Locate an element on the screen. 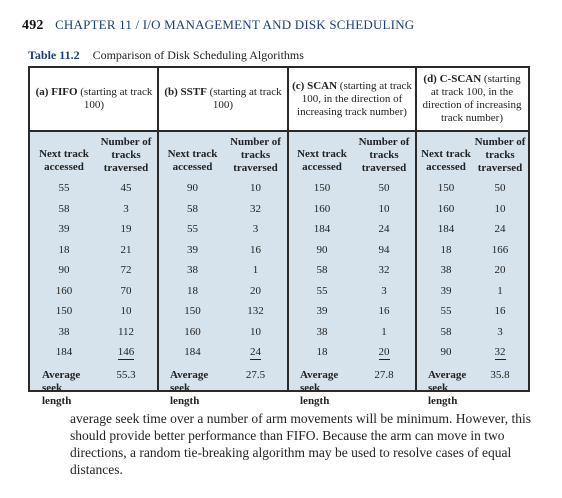  average-seek-value: 55.3 is located at coordinates (126, 374).